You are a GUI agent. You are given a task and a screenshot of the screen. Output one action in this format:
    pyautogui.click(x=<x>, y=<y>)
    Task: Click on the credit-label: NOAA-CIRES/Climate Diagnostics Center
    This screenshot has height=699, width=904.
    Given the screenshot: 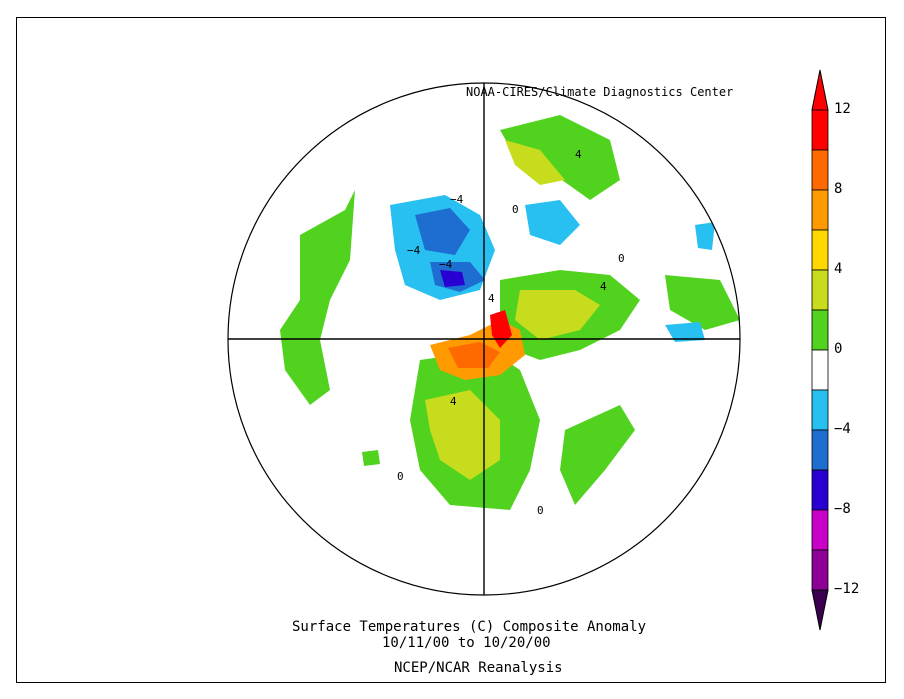 What is the action you would take?
    pyautogui.click(x=600, y=92)
    